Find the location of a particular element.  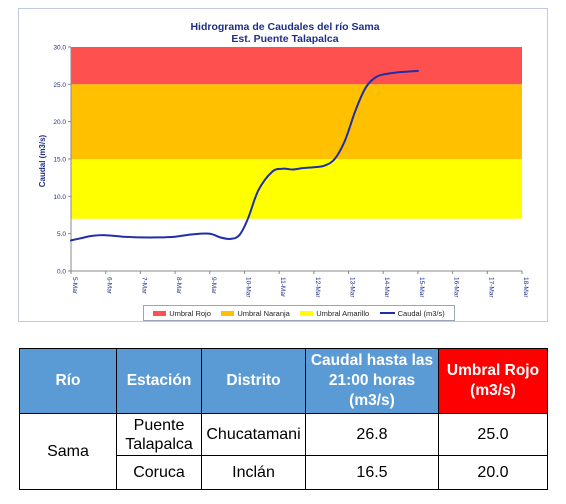

legend-swatch-rojo is located at coordinates (160, 313).